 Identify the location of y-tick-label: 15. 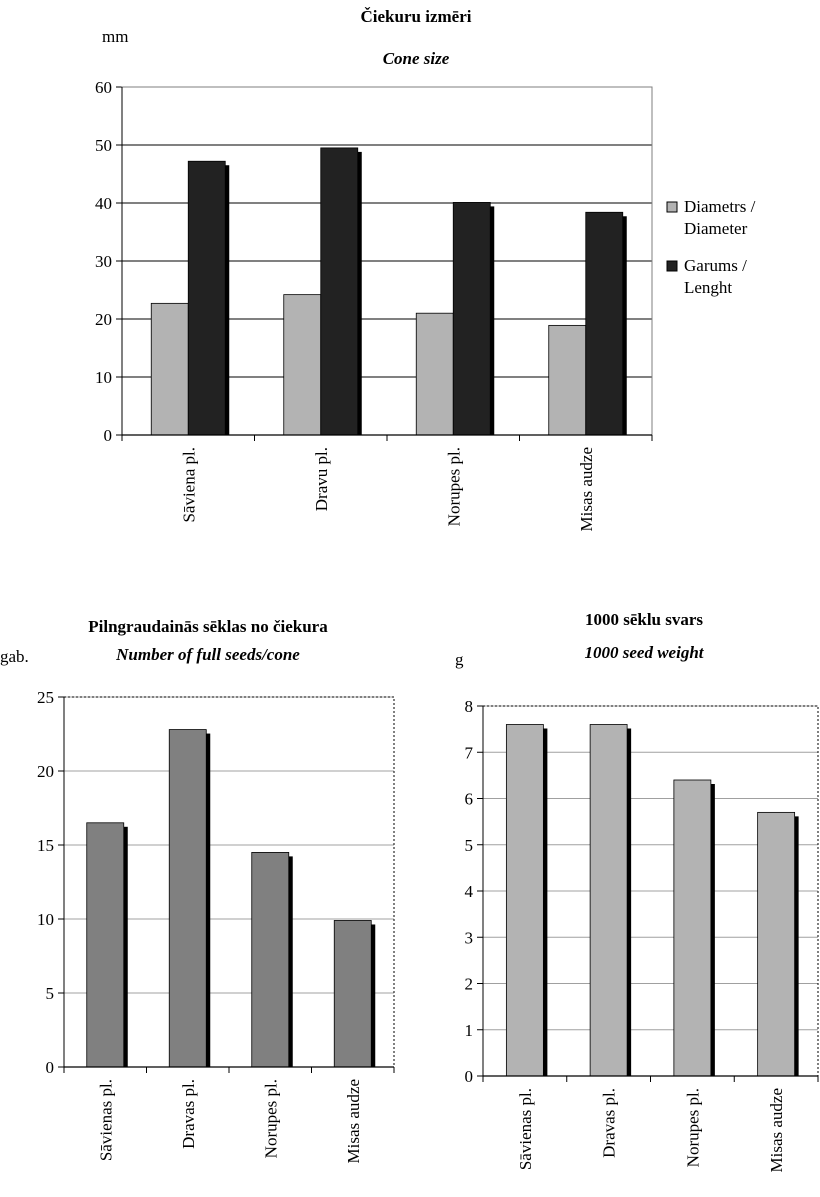
(45, 845).